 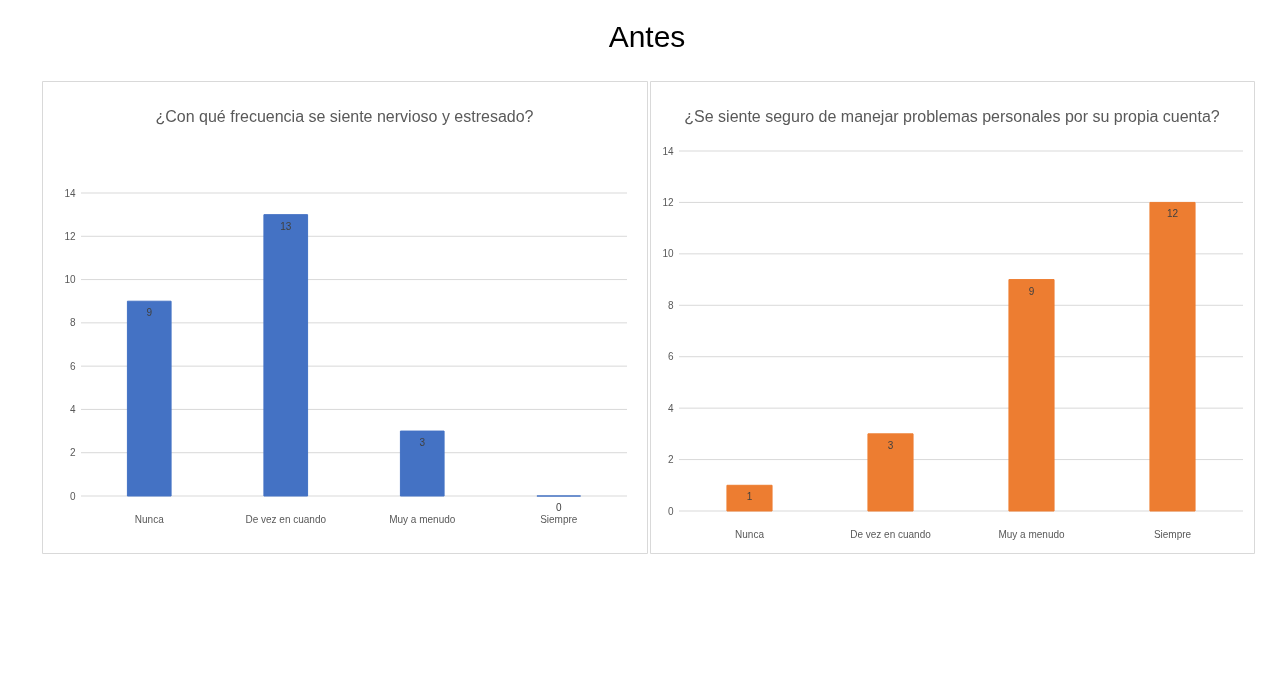 I want to click on data-label: 13, so click(x=286, y=226).